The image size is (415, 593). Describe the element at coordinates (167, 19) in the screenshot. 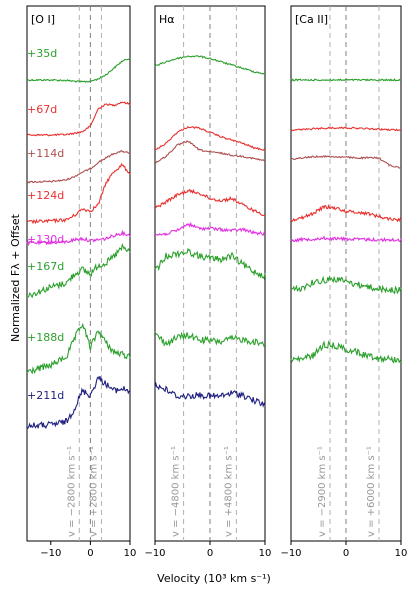

I see `panel-title: Hα` at that location.